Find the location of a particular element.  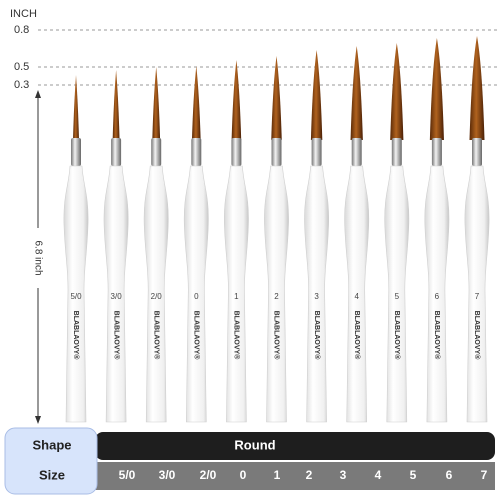

ruler-mark: 0.3 is located at coordinates (21, 85).